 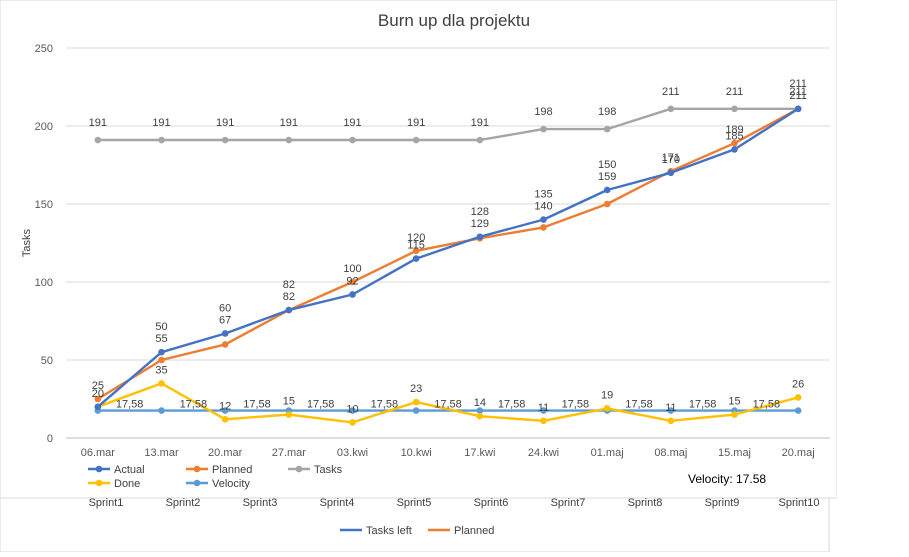 What do you see at coordinates (798, 453) in the screenshot?
I see `x-tick-label: 20.maj` at bounding box center [798, 453].